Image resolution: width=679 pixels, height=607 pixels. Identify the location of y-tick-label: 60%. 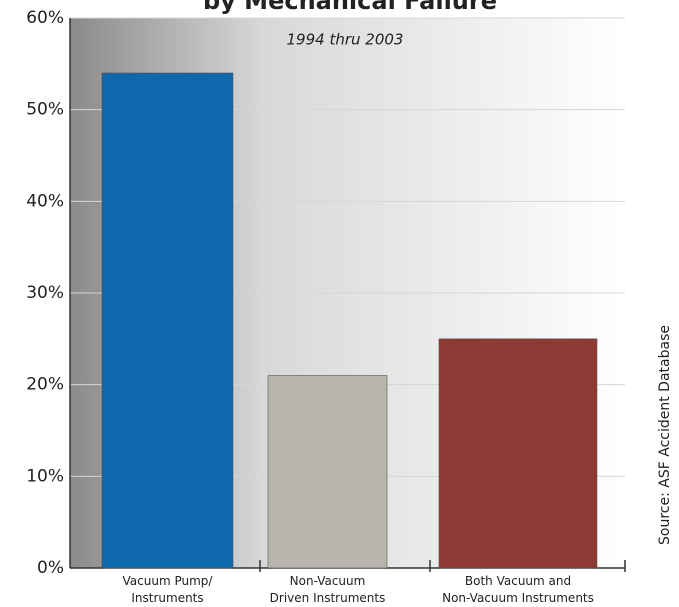
(45, 18).